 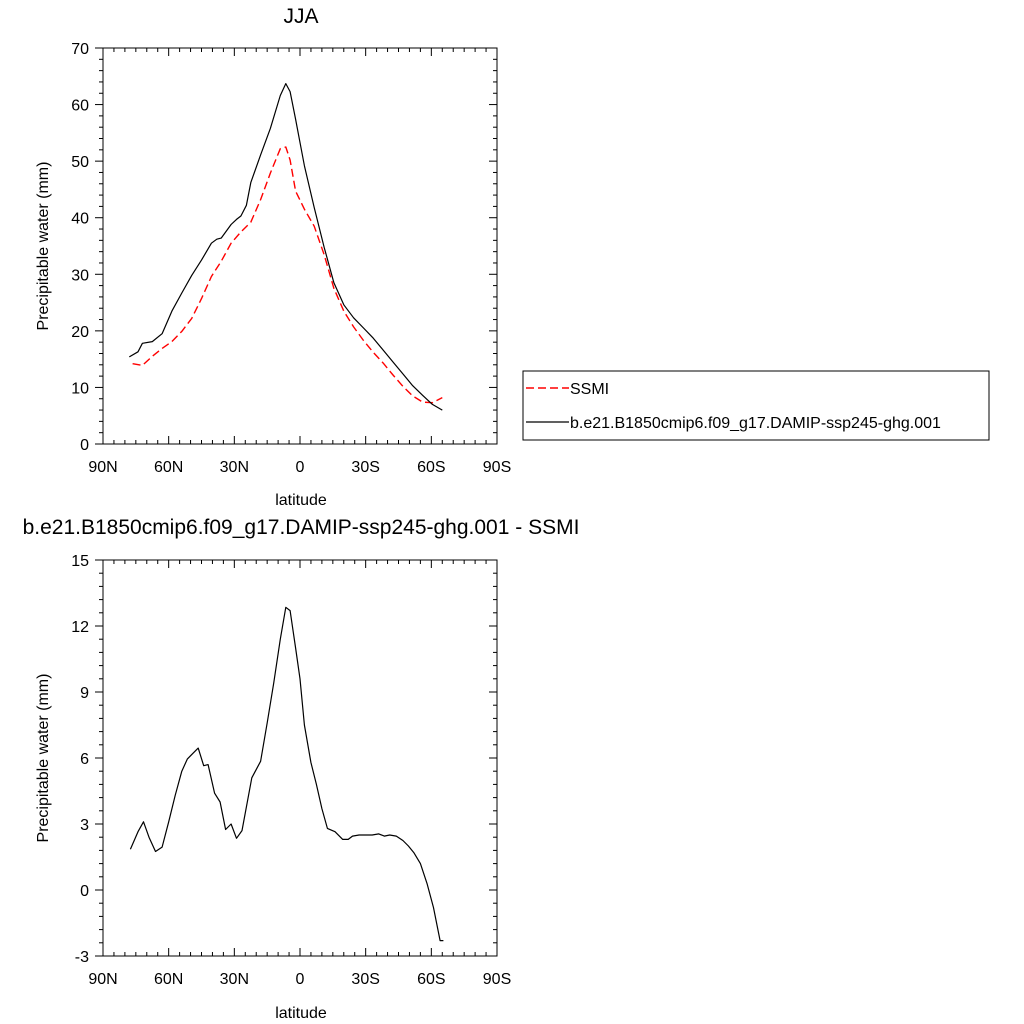 What do you see at coordinates (168, 979) in the screenshot?
I see `bottom-x-tick-label: 60N` at bounding box center [168, 979].